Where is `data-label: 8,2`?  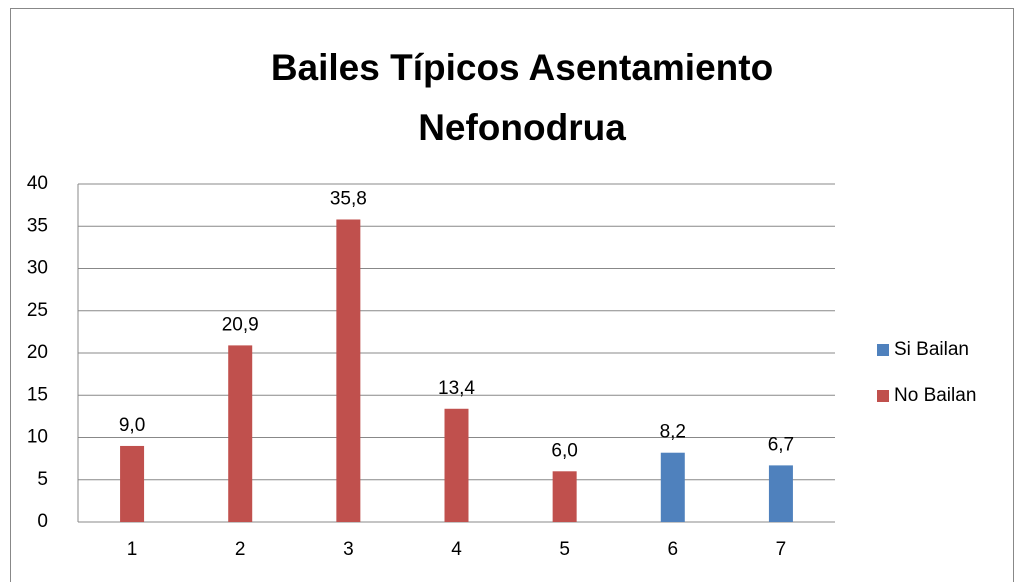 data-label: 8,2 is located at coordinates (673, 432).